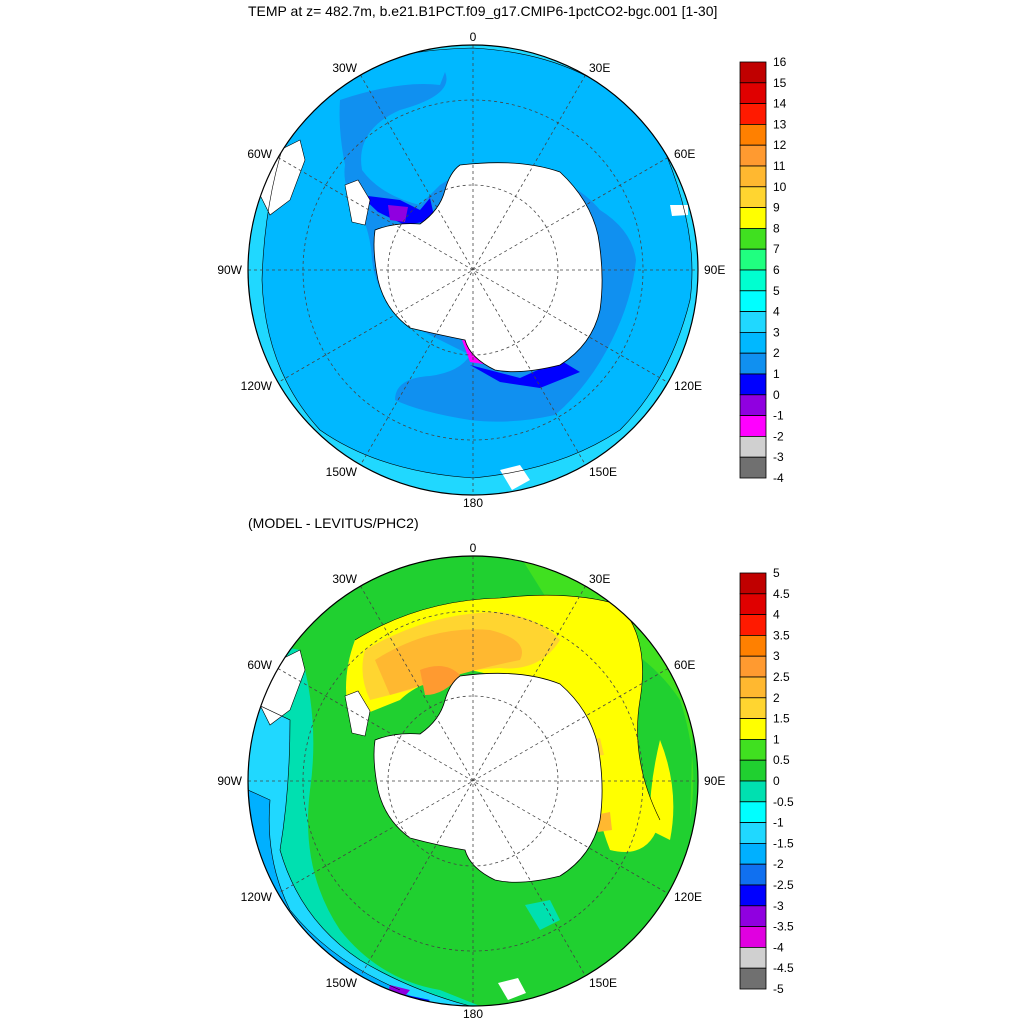 Image resolution: width=1024 pixels, height=1024 pixels. I want to click on cb2-tick-label: -3.5, so click(783, 927).